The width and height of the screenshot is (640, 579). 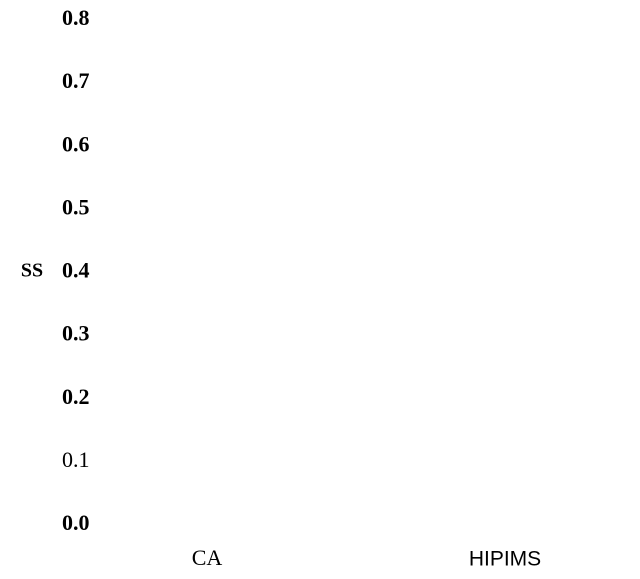 What do you see at coordinates (76, 522) in the screenshot?
I see `y-tick-label: 0.0` at bounding box center [76, 522].